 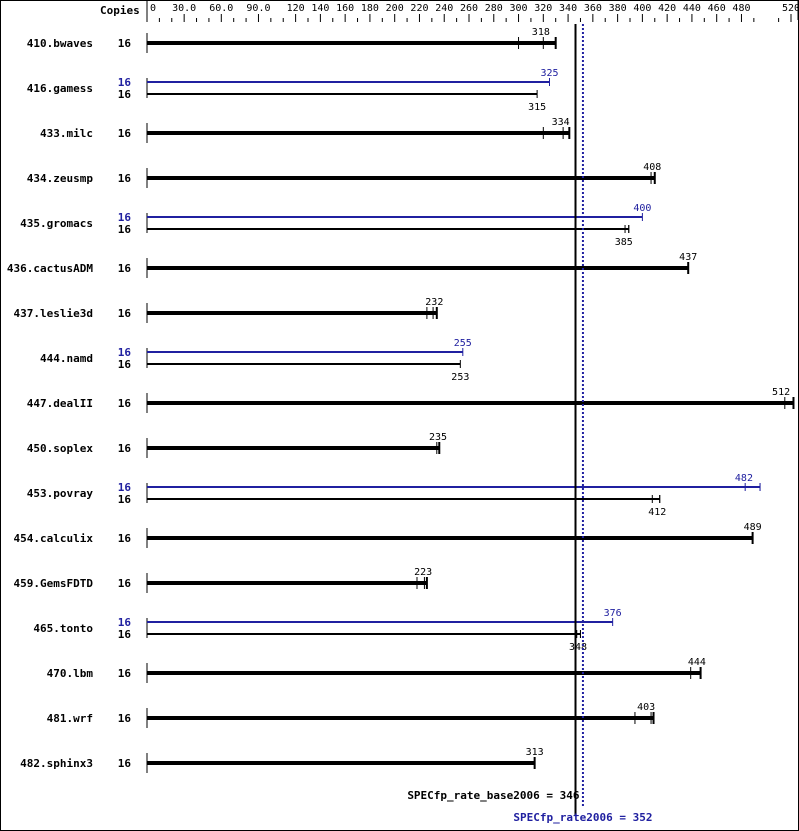 I want to click on x-tick-label: 360, so click(x=593, y=8).